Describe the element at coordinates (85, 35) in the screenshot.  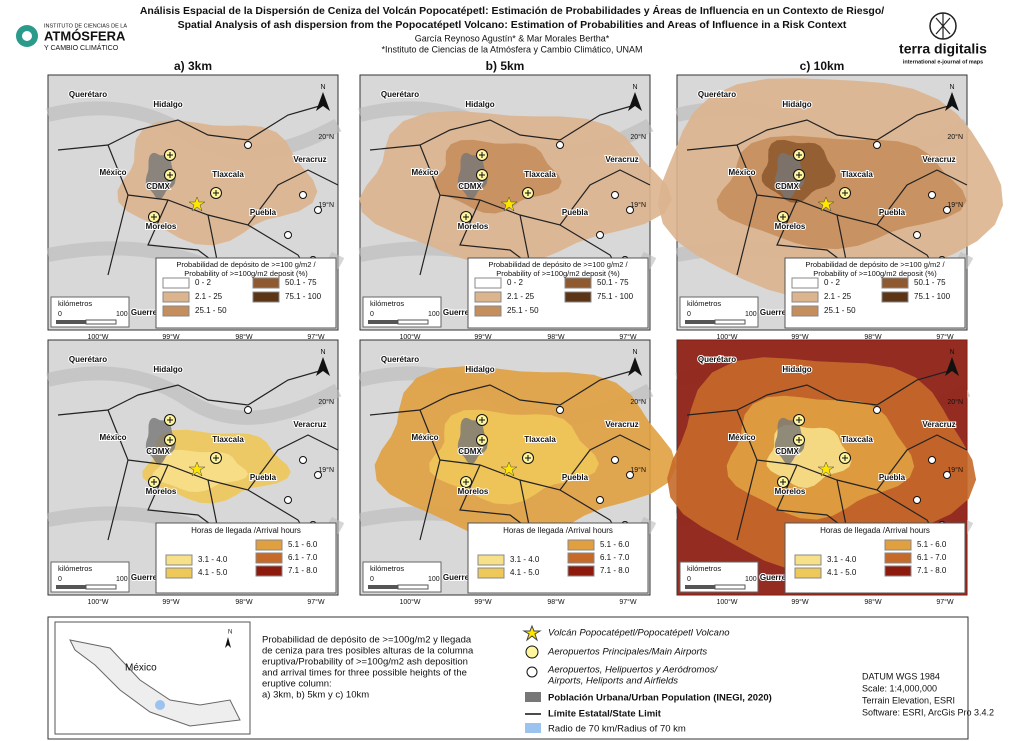
I see `logo-text: ATMÓSFERA` at that location.